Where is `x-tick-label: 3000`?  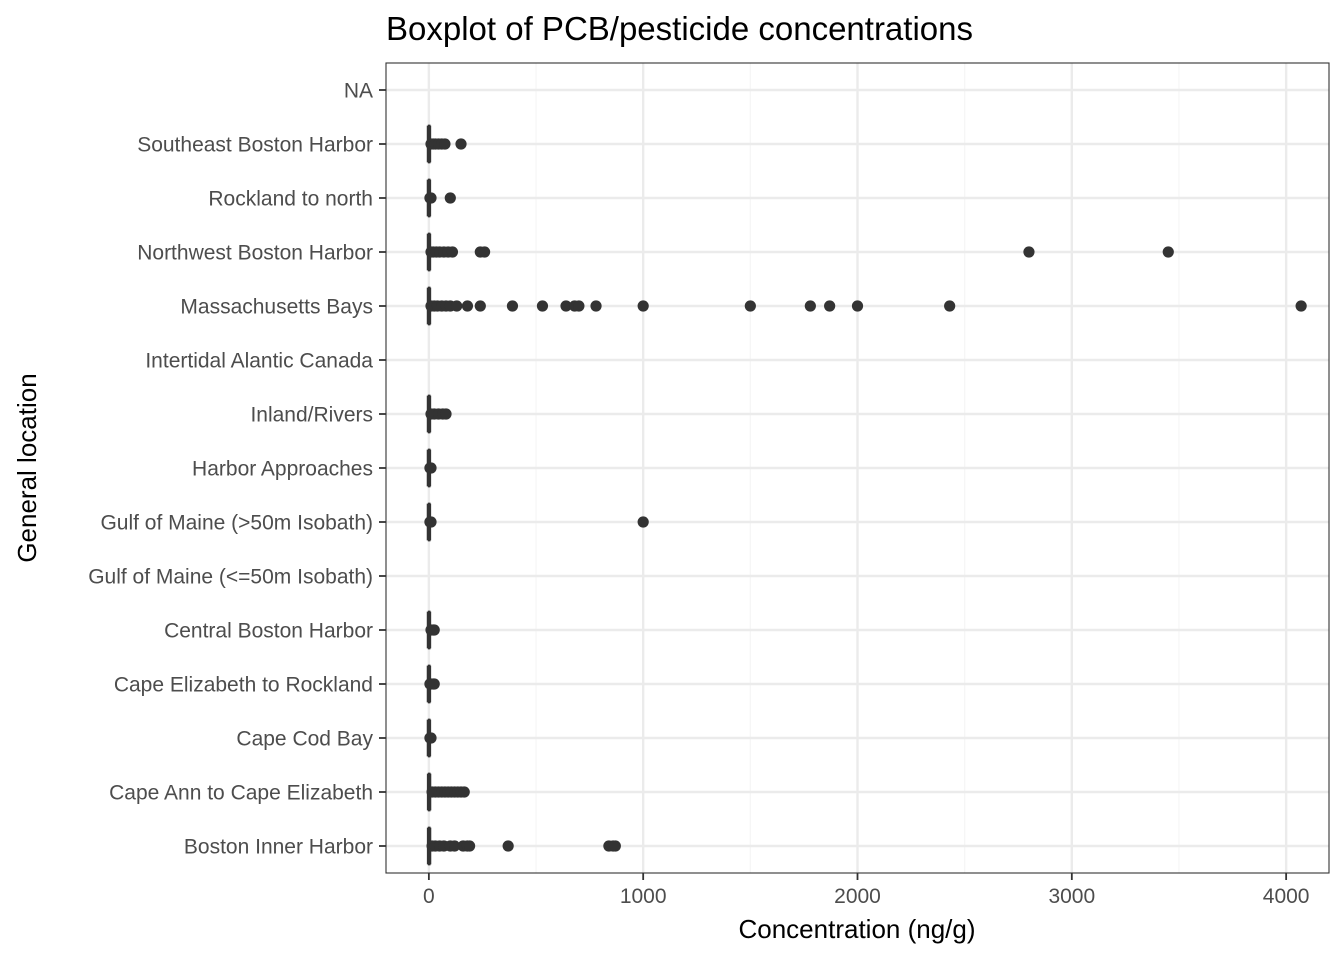 x-tick-label: 3000 is located at coordinates (1071, 896).